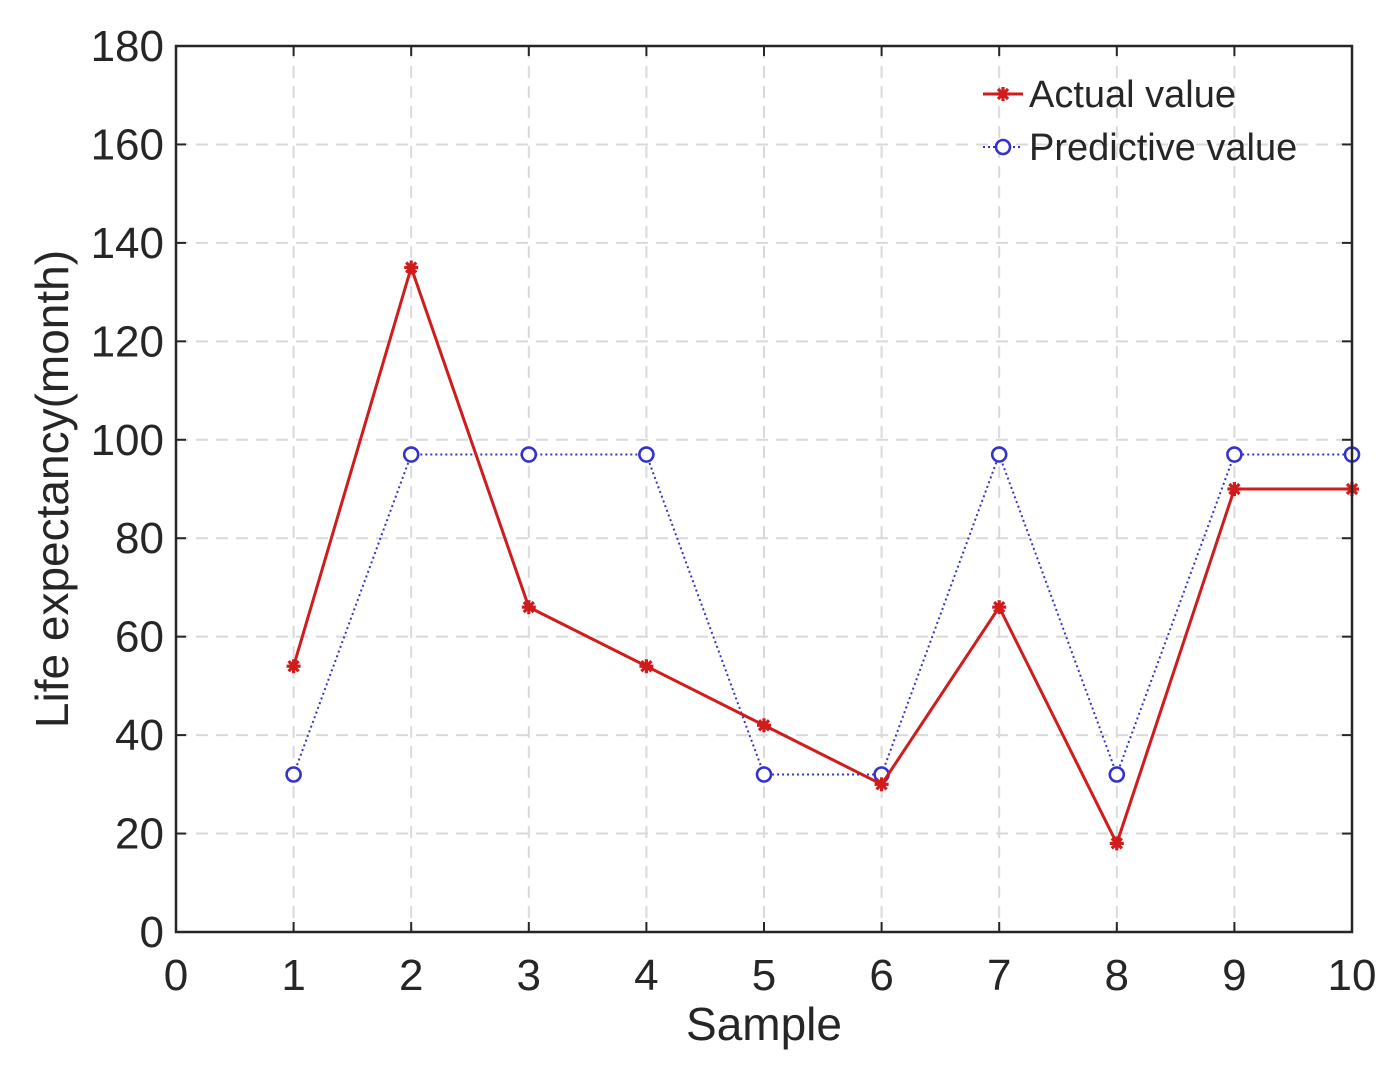  I want to click on y-tick-label: 0, so click(152, 932).